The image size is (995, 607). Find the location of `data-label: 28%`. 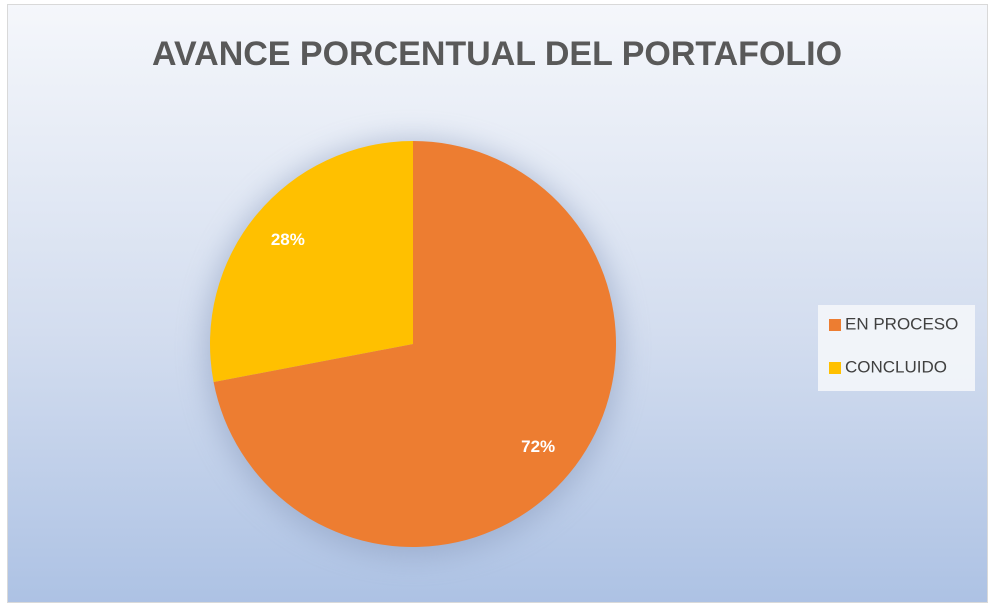

data-label: 28% is located at coordinates (288, 239).